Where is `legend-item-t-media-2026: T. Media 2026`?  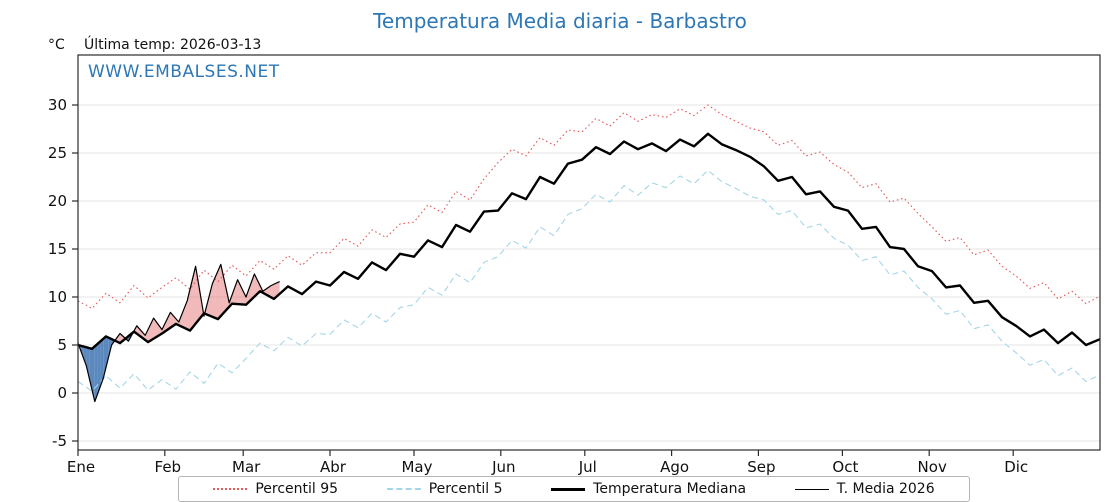 legend-item-t-media-2026: T. Media 2026 is located at coordinates (864, 489).